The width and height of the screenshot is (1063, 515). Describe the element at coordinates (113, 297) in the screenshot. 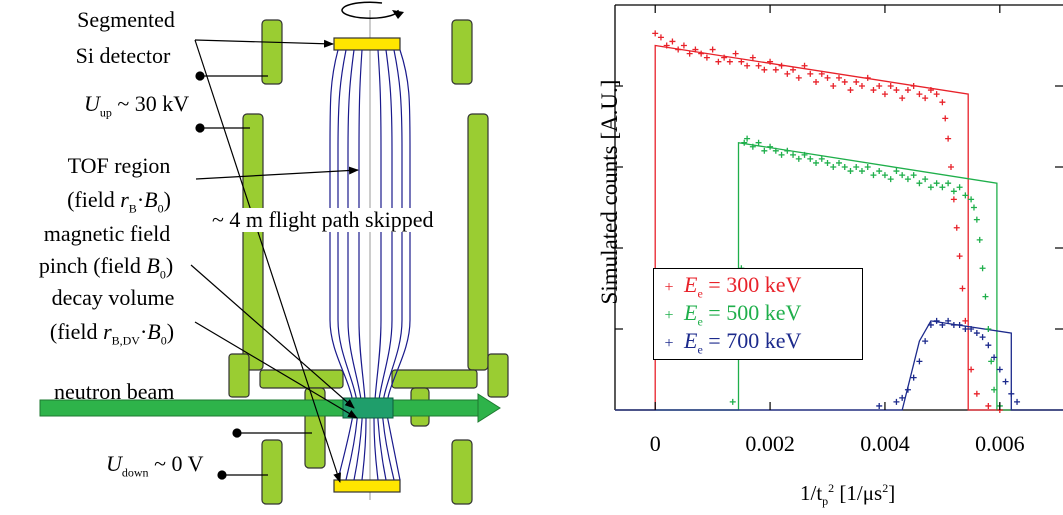

I see `decay-label-line1: decay volume` at that location.